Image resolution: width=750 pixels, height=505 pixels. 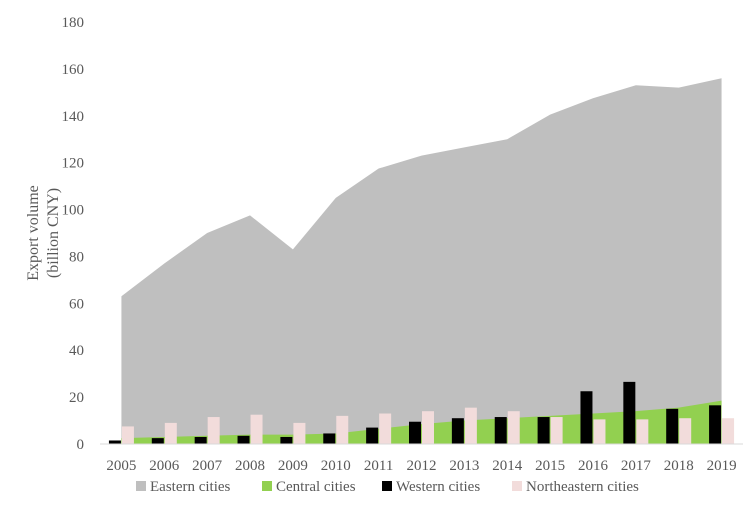 What do you see at coordinates (73, 164) in the screenshot?
I see `y-tick-label: 120` at bounding box center [73, 164].